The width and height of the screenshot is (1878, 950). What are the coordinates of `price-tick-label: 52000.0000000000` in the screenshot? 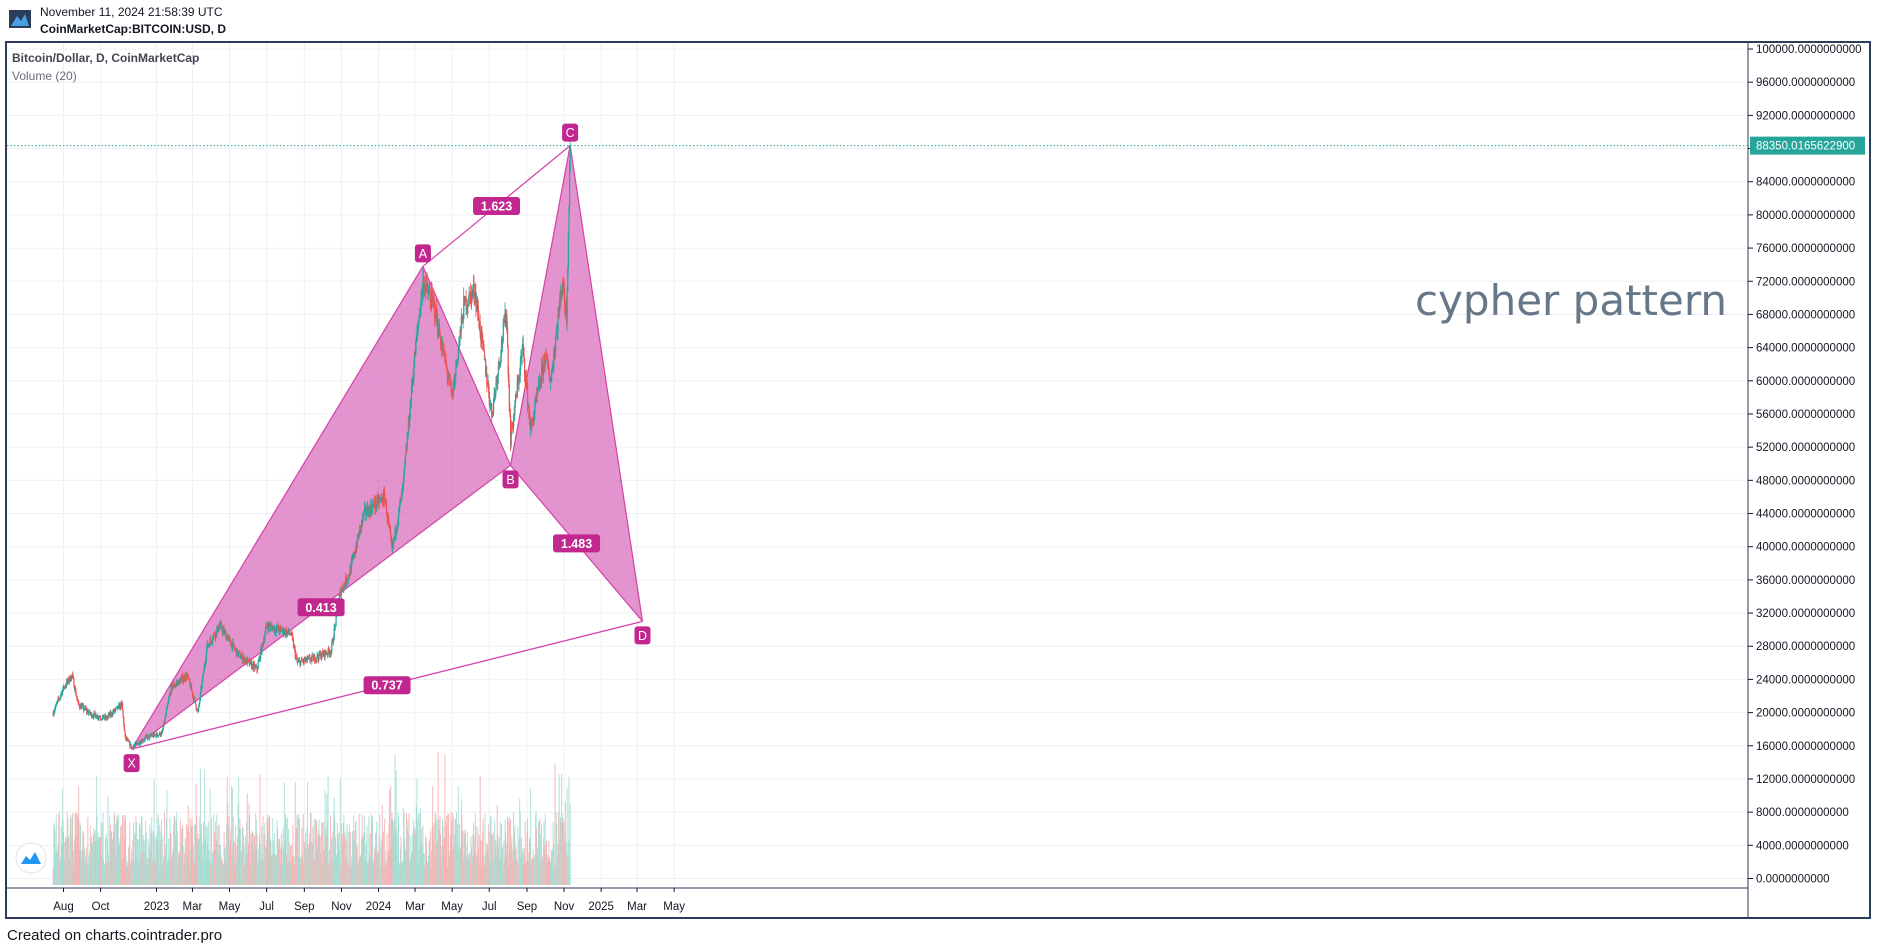 It's located at (1805, 448).